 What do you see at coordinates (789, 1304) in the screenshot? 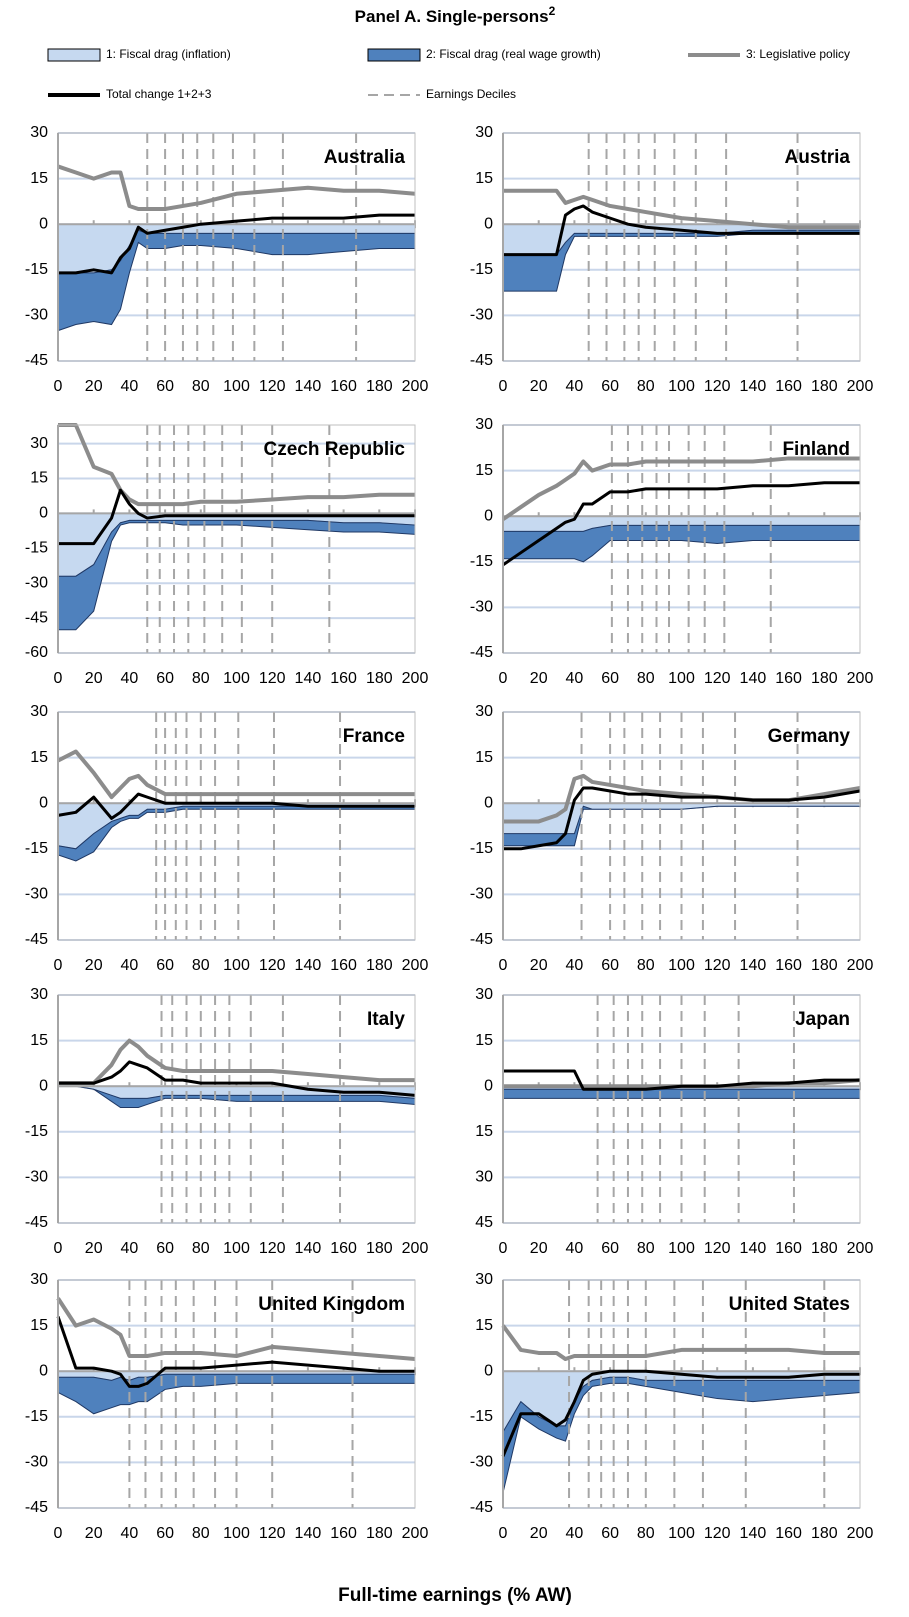
I see `panel-title: United States` at bounding box center [789, 1304].